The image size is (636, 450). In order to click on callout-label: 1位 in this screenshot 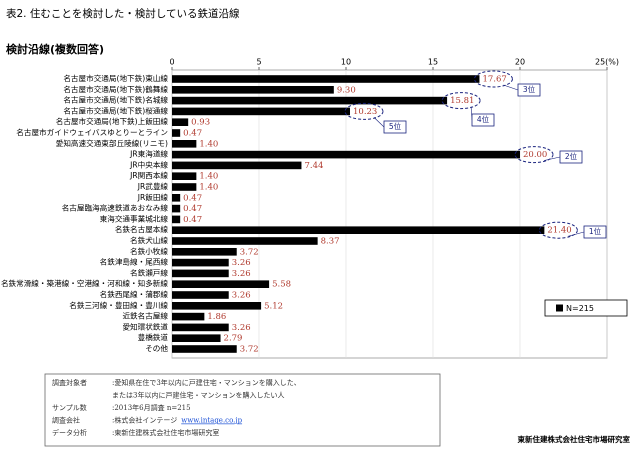, I will do `click(595, 231)`.